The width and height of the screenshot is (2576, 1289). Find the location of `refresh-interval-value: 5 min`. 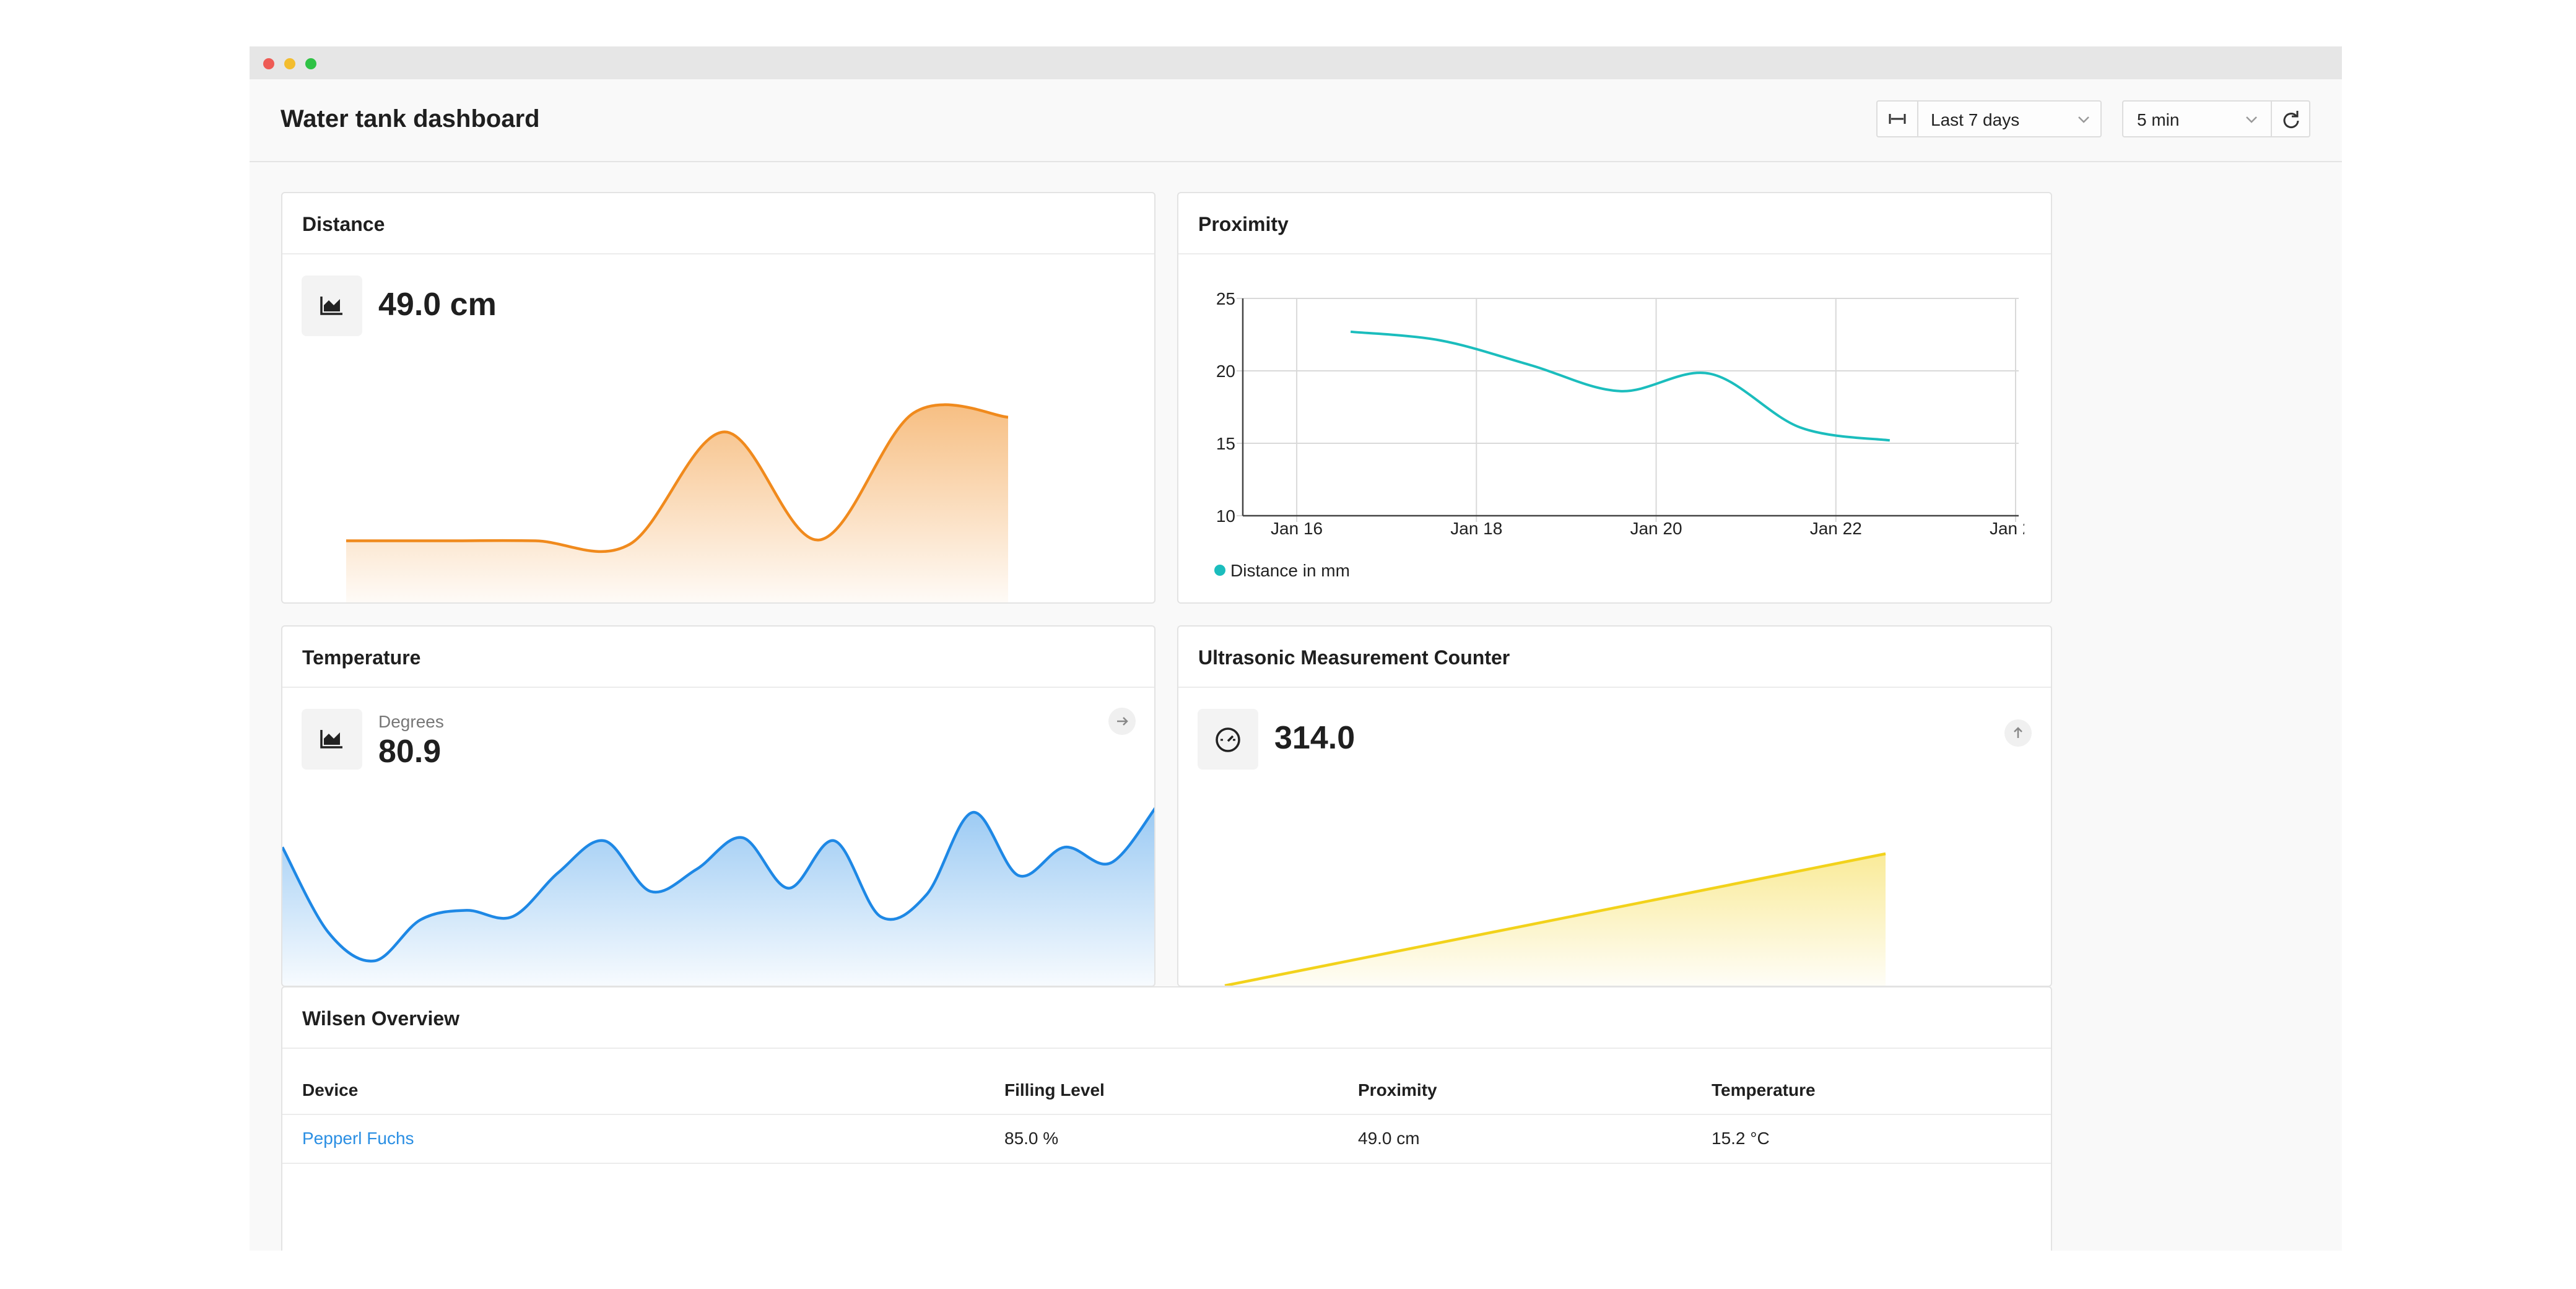

refresh-interval-value: 5 min is located at coordinates (2158, 119).